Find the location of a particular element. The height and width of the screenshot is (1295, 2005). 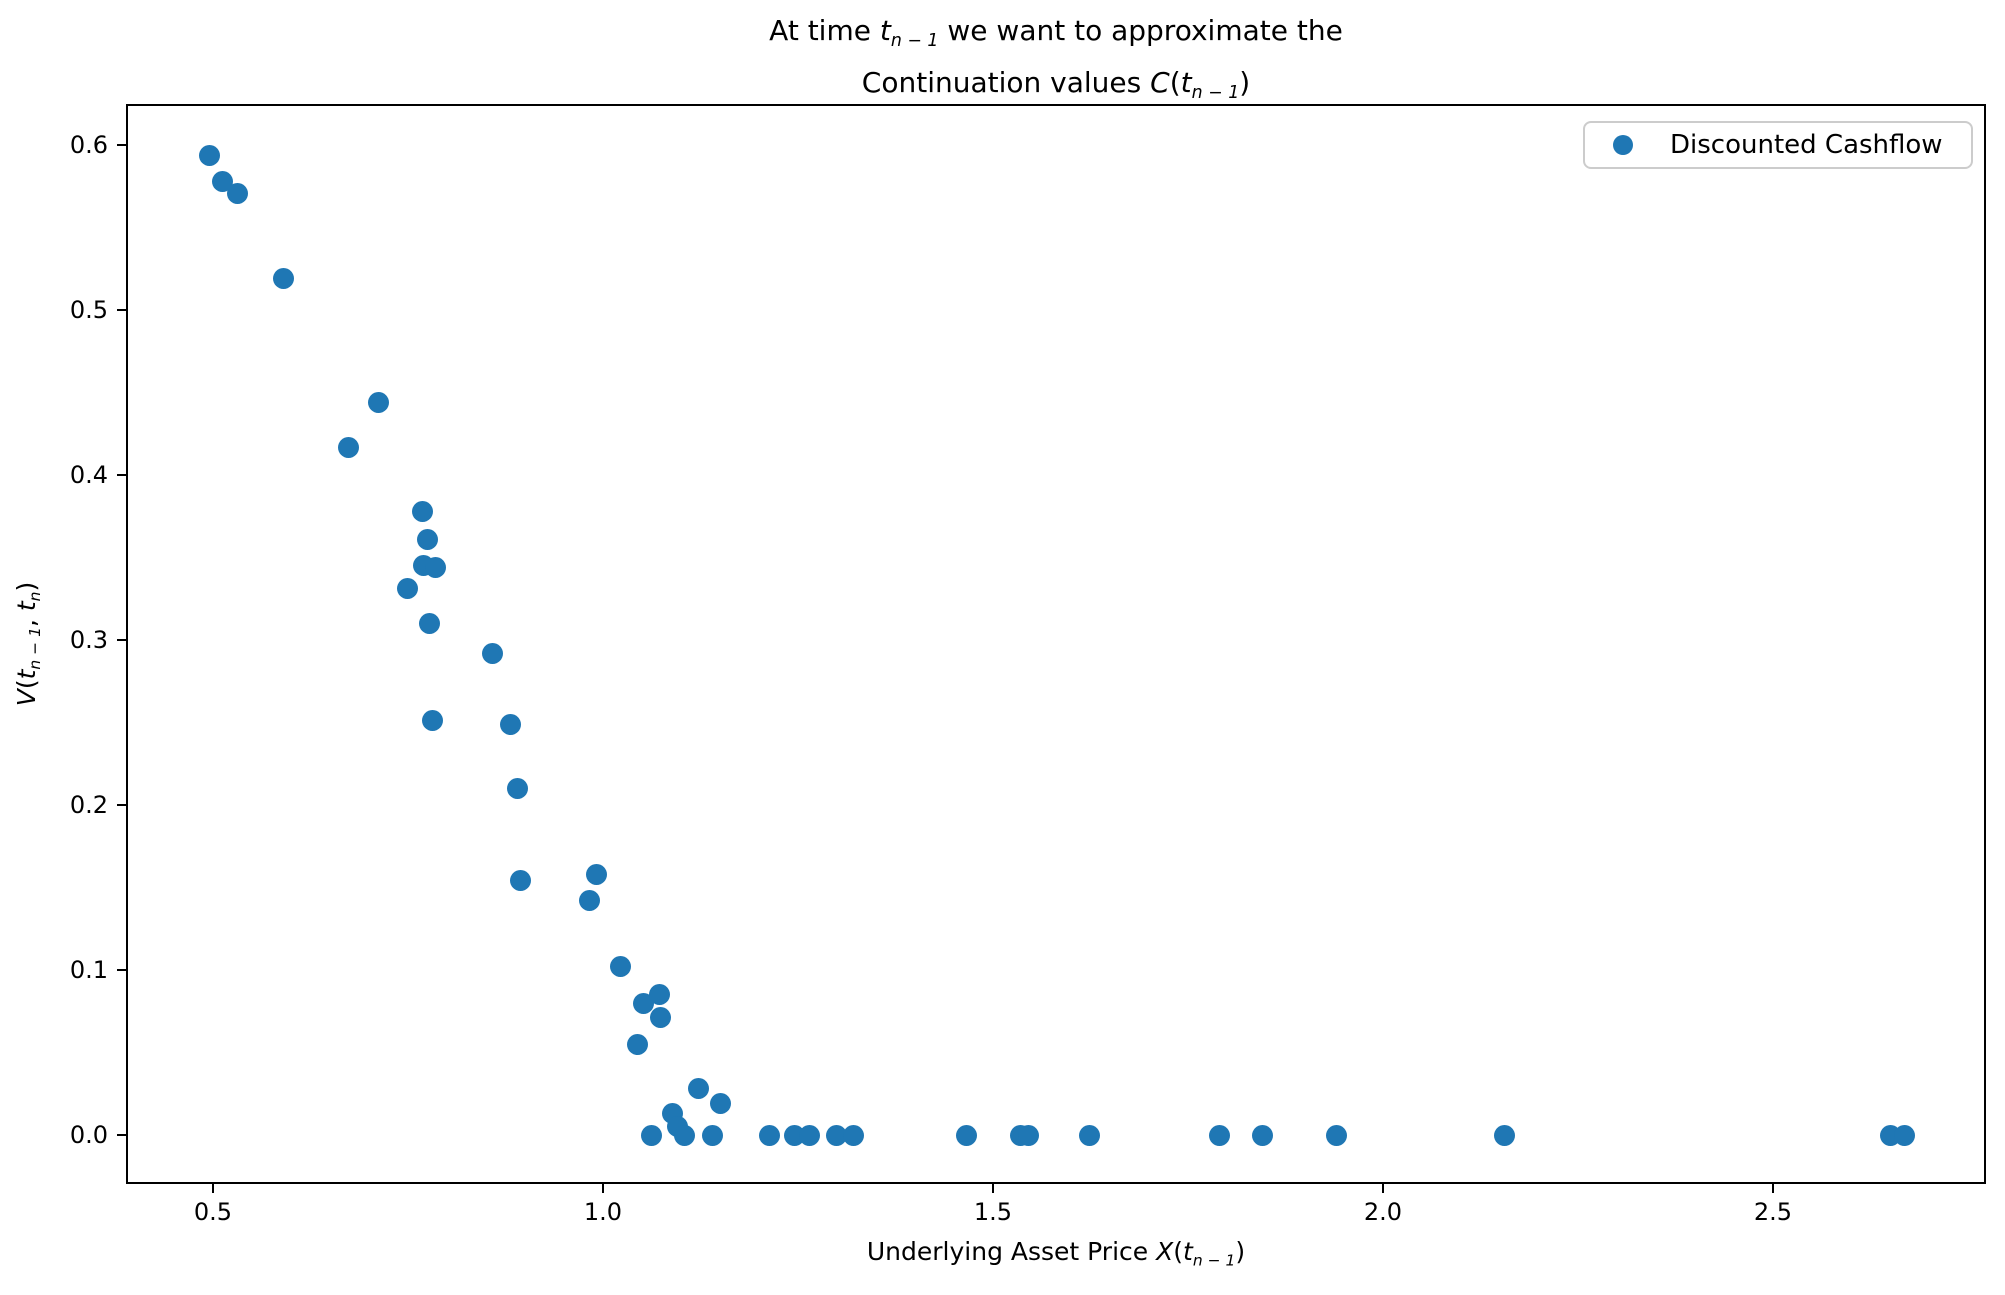

x-tick-label: 0.5 is located at coordinates (213, 1212).